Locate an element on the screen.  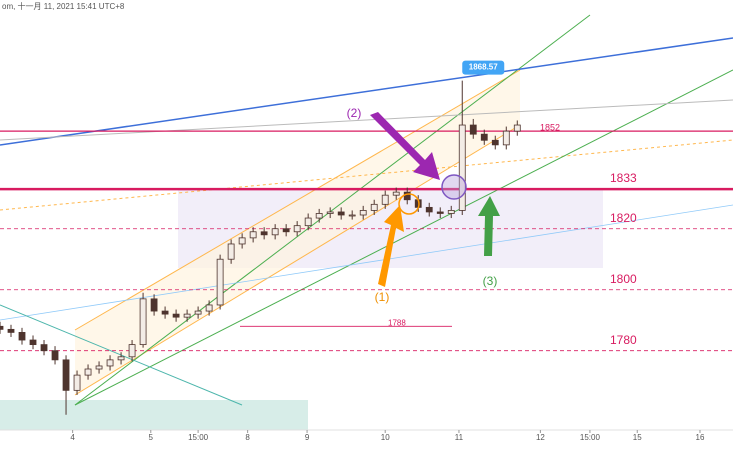
x-tick-label: 9 is located at coordinates (307, 437).